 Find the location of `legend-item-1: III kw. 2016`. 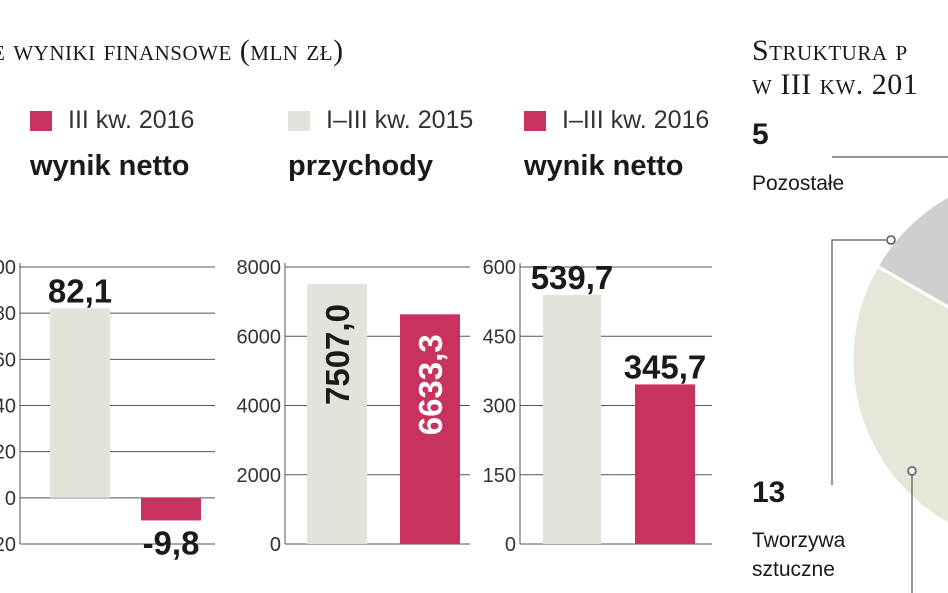

legend-item-1: III kw. 2016 is located at coordinates (112, 120).